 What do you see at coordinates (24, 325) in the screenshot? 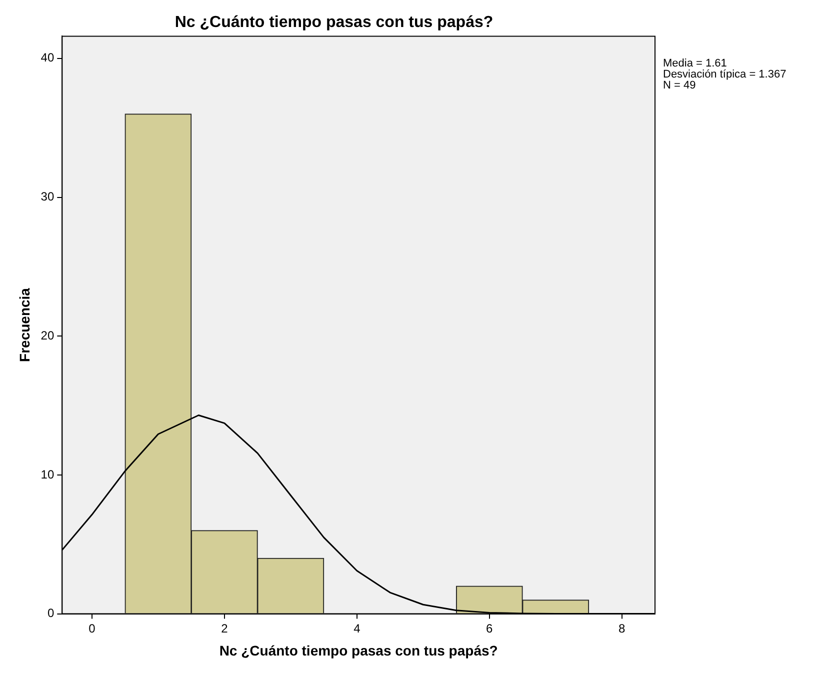
I see `y-axis-title: Frecuencia` at bounding box center [24, 325].